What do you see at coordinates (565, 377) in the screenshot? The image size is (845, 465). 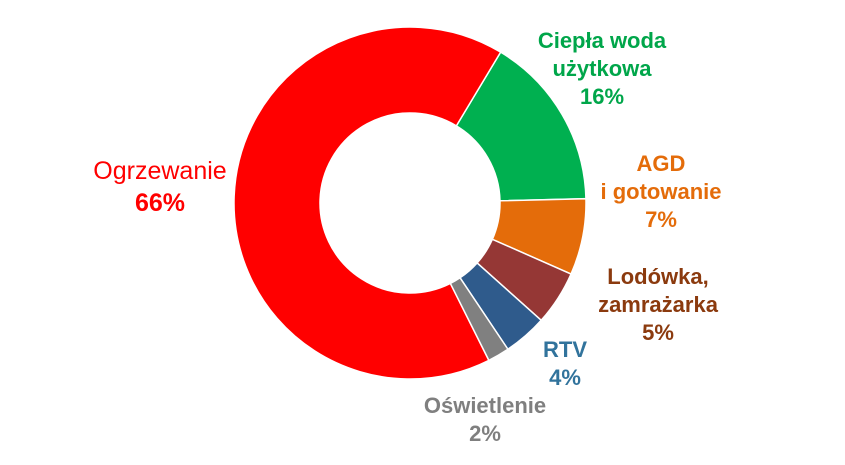 I see `label-slice-3-value: 4%` at bounding box center [565, 377].